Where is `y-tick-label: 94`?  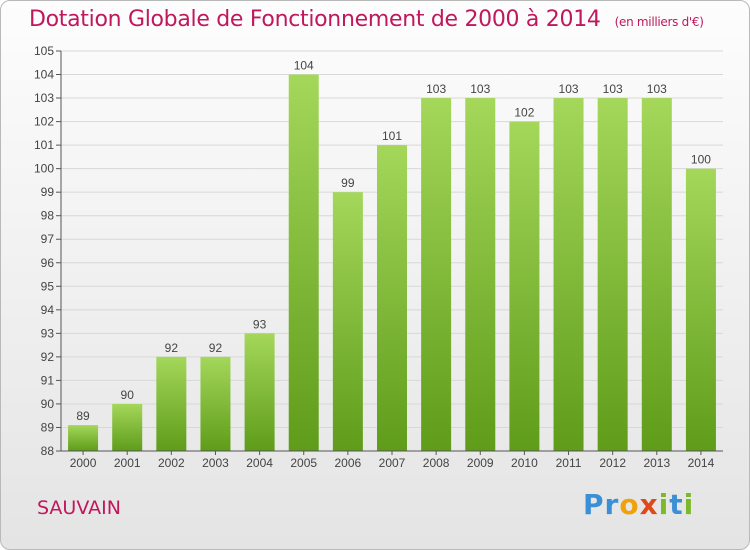 y-tick-label: 94 is located at coordinates (48, 310).